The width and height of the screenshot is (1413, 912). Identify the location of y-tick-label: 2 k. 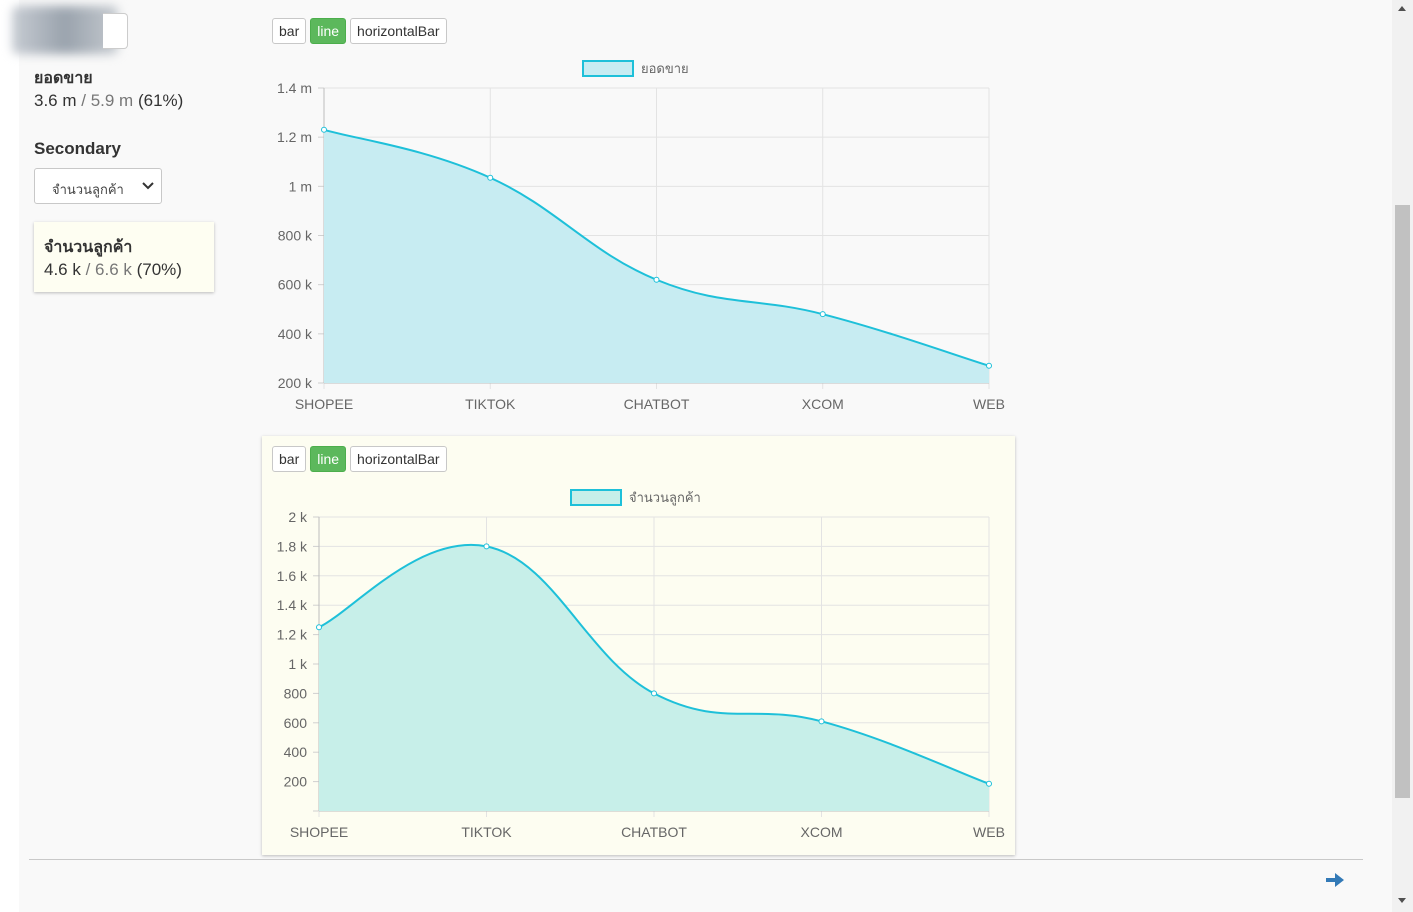
(298, 517).